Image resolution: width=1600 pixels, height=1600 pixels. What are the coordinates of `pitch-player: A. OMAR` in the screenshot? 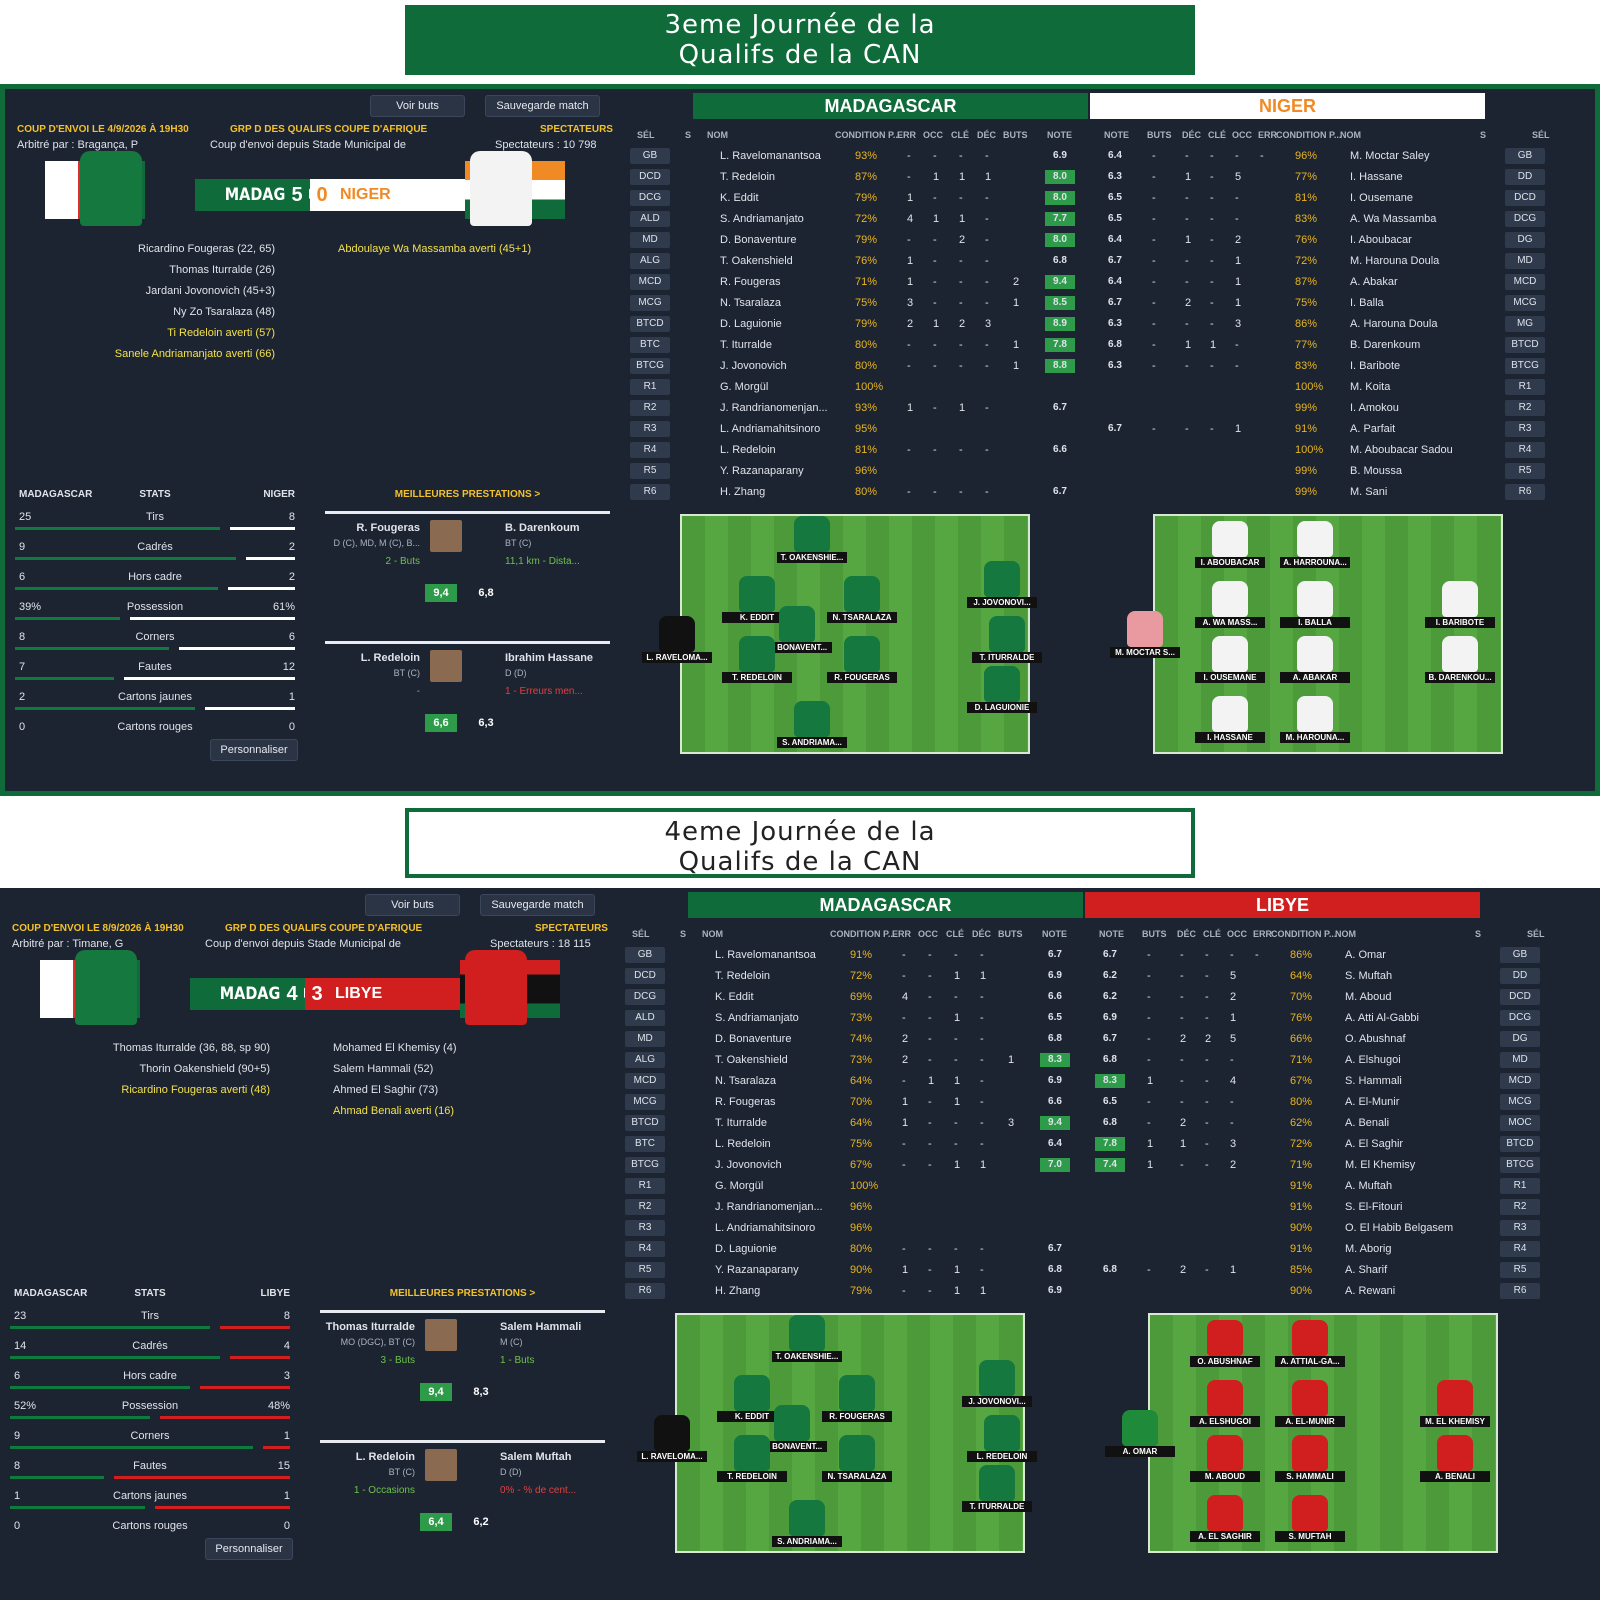 It's located at (1140, 1433).